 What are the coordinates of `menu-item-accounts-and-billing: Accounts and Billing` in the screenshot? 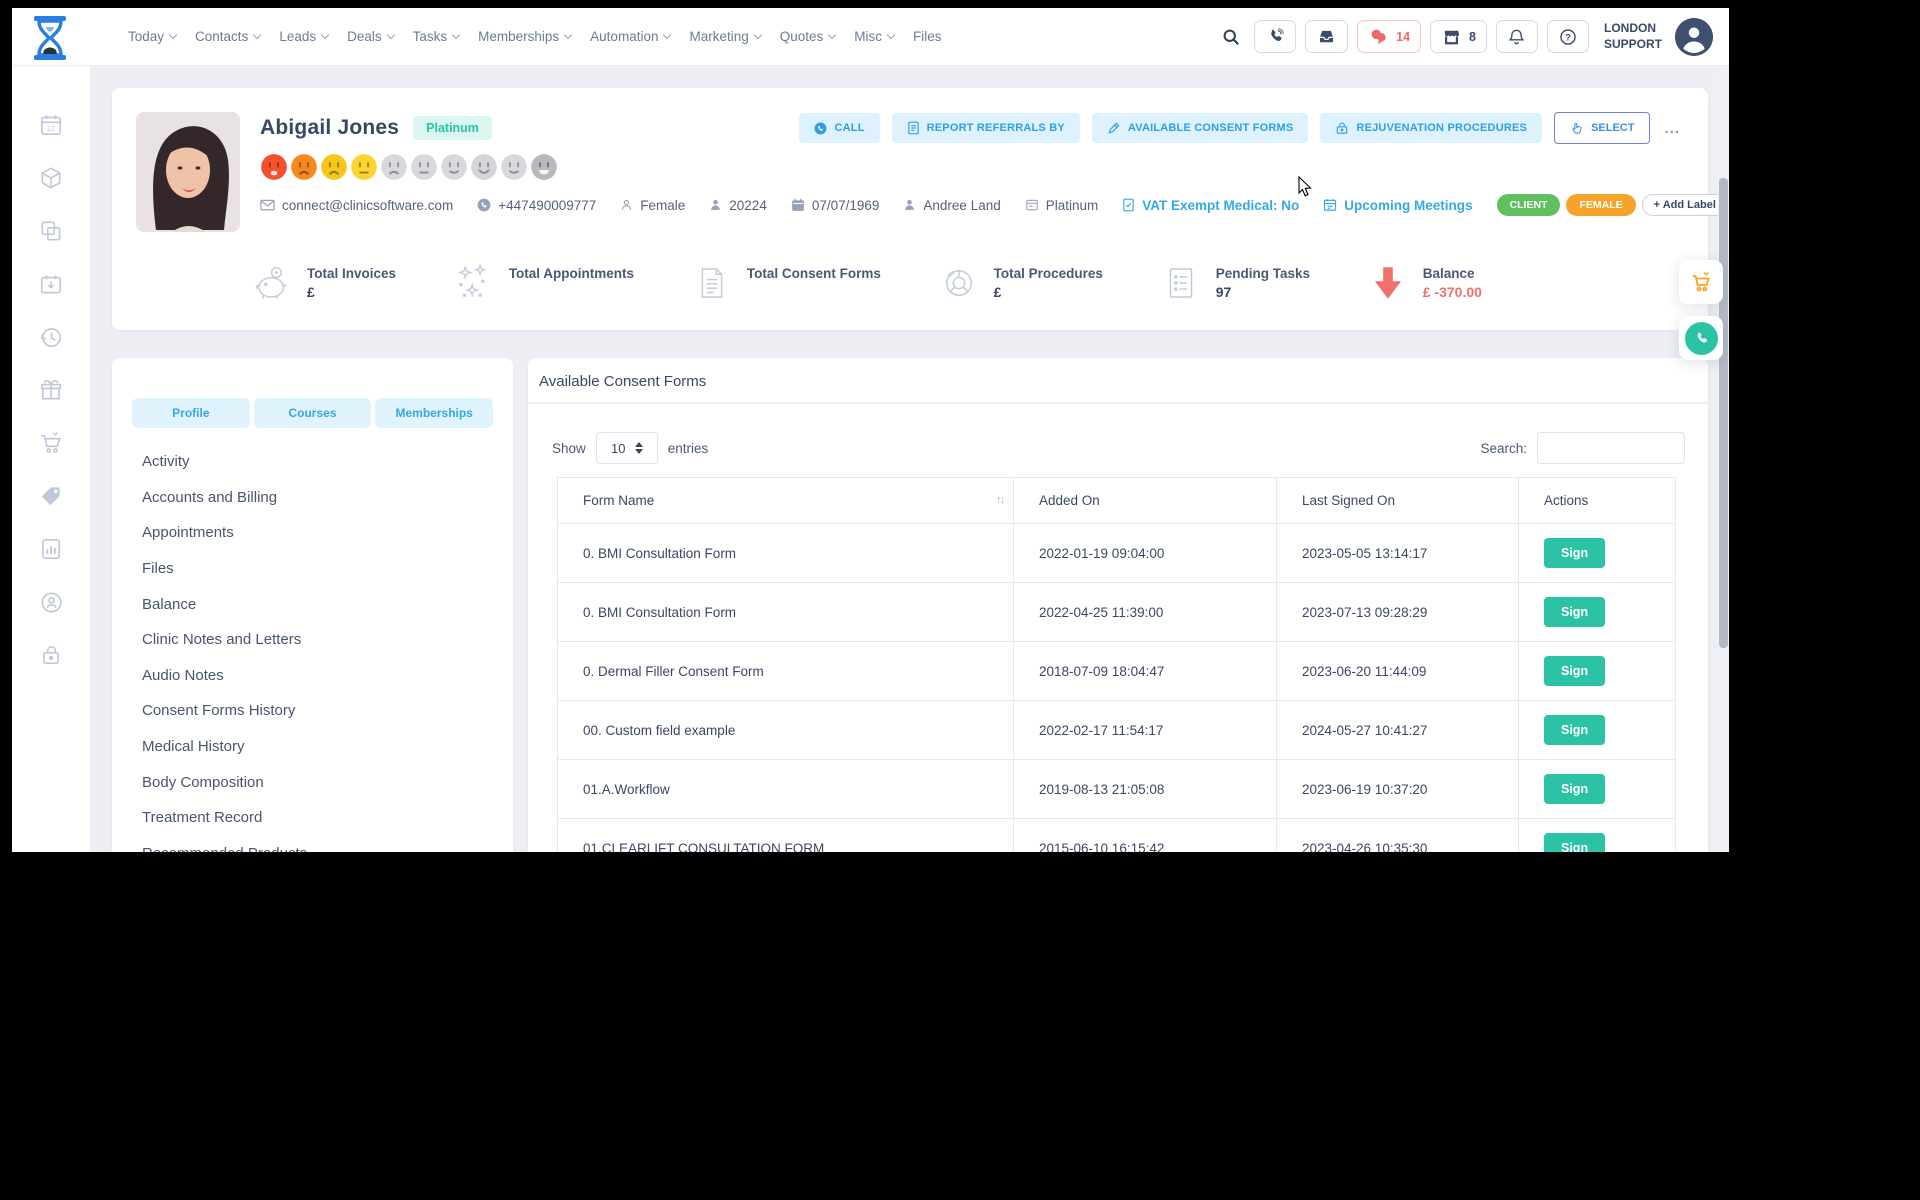 It's located at (210, 497).